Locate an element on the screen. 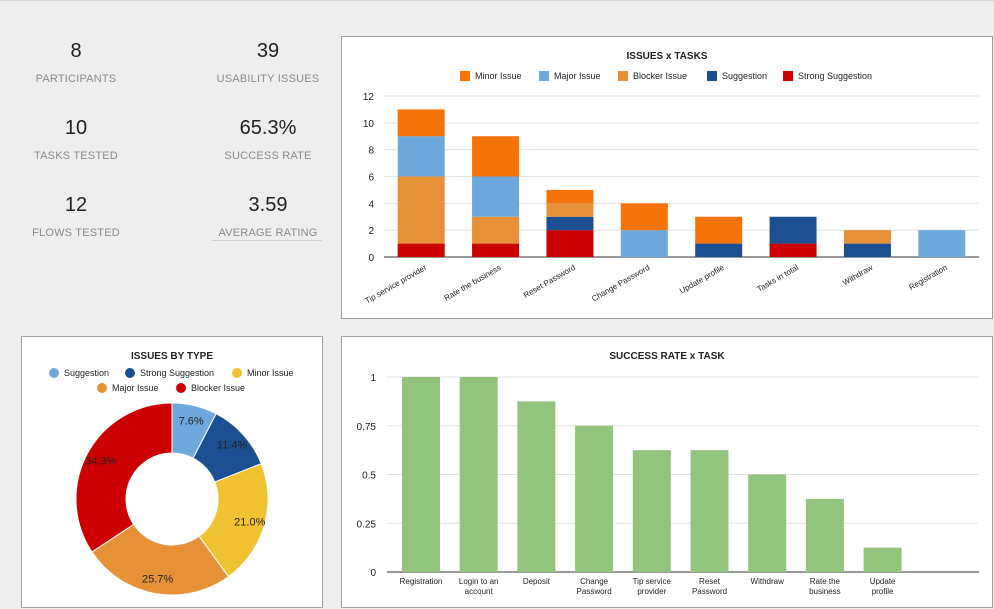 The height and width of the screenshot is (609, 994). scorecard-flows-tested: 12 FLOWS TESTED is located at coordinates (76, 216).